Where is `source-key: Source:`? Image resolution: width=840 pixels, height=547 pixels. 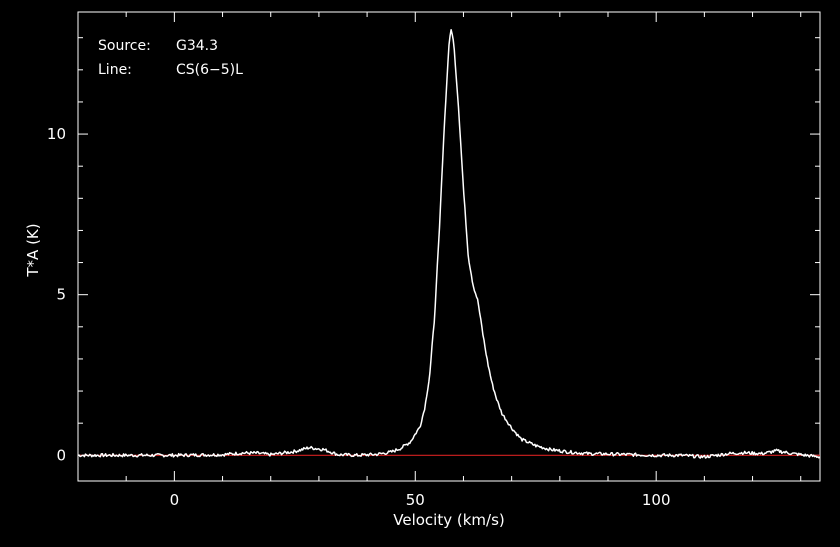
source-key: Source: is located at coordinates (124, 46).